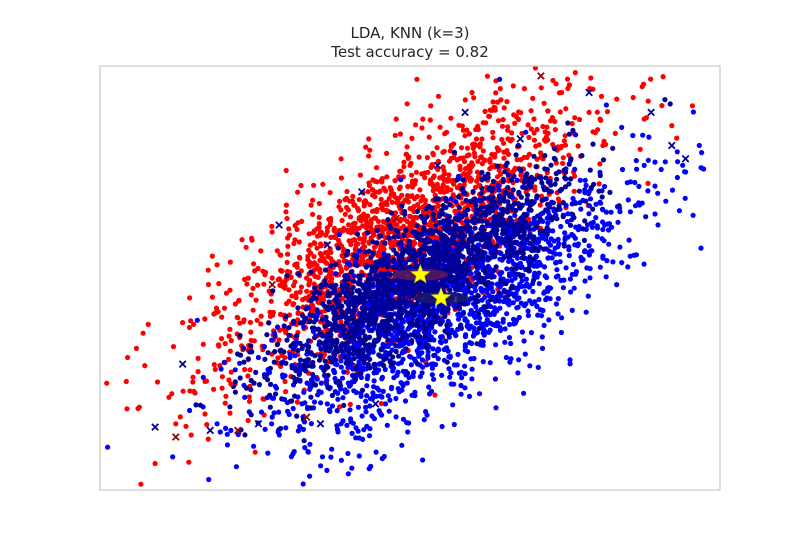 The height and width of the screenshot is (550, 800). I want to click on chart-title: LDA, KNN (k=3), so click(410, 33).